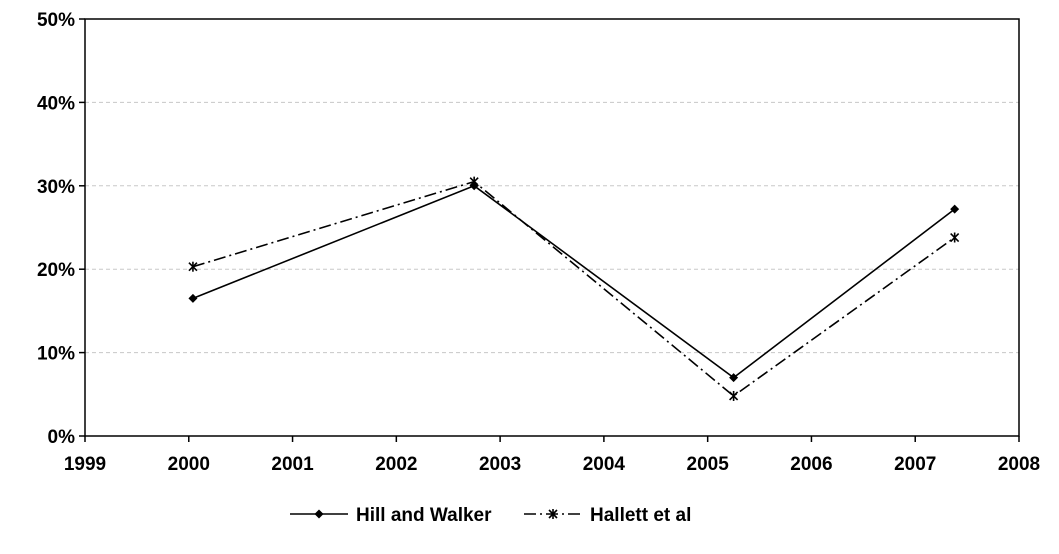 The height and width of the screenshot is (554, 1059). I want to click on y-axis: 0% 10% 20% 30% 40% 50%, so click(61, 229).